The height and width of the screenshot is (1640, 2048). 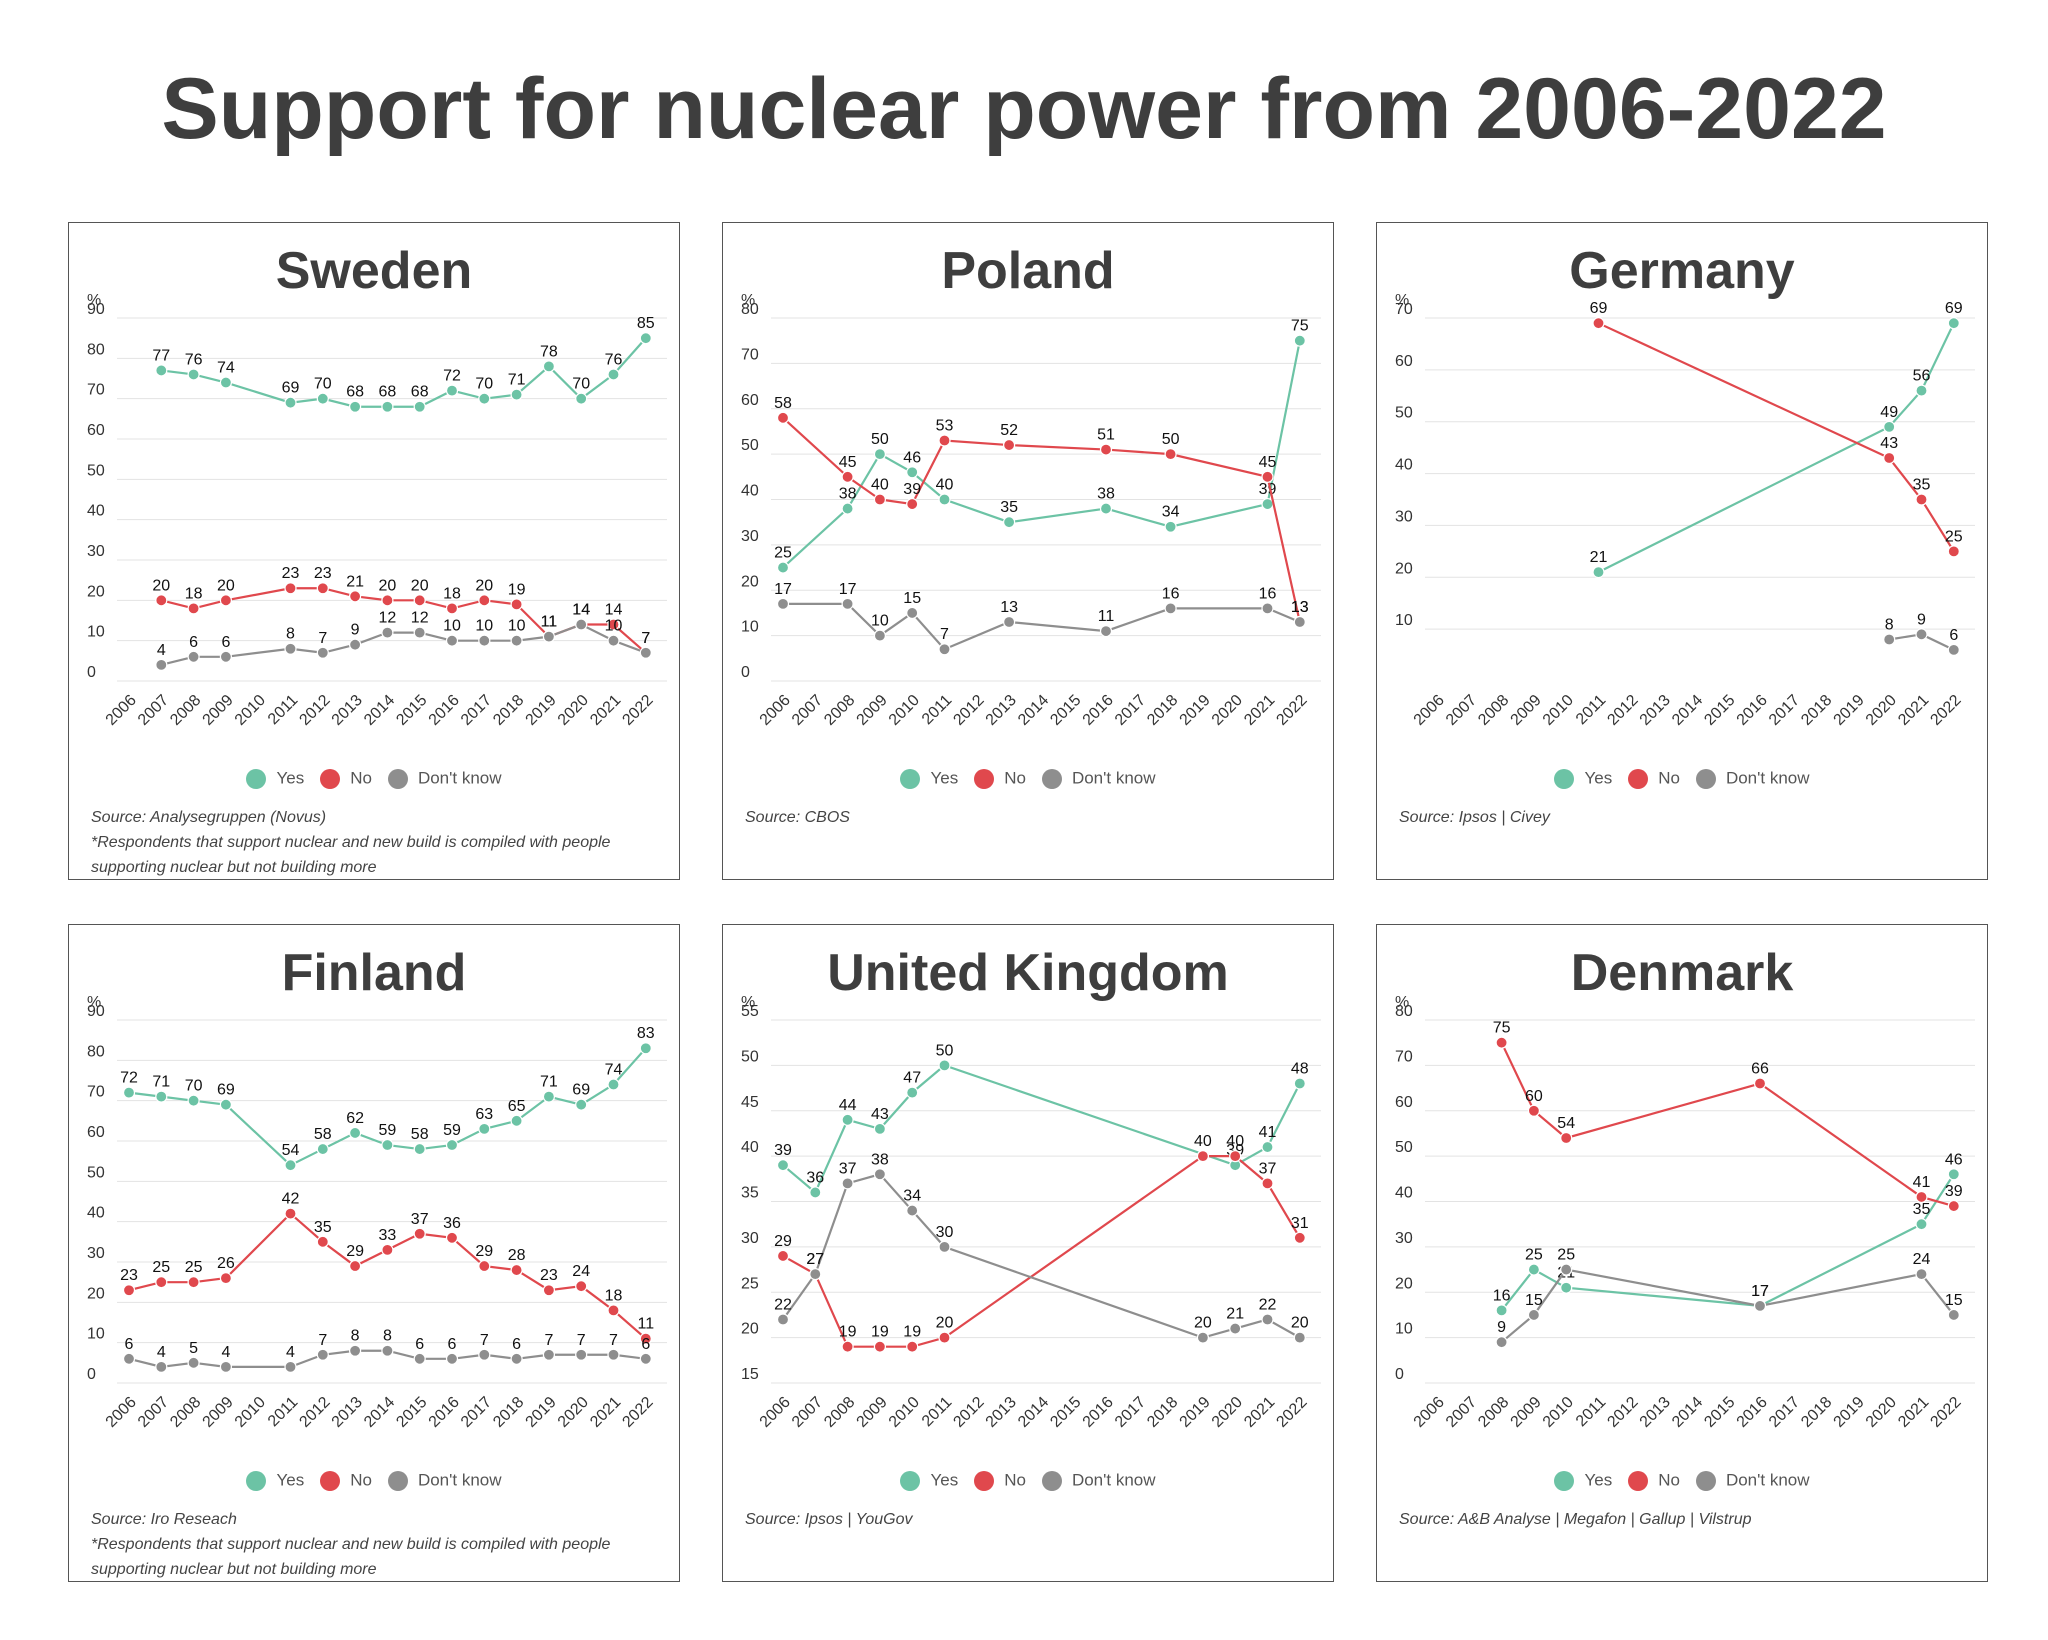 I want to click on data-label: 85, so click(x=646, y=323).